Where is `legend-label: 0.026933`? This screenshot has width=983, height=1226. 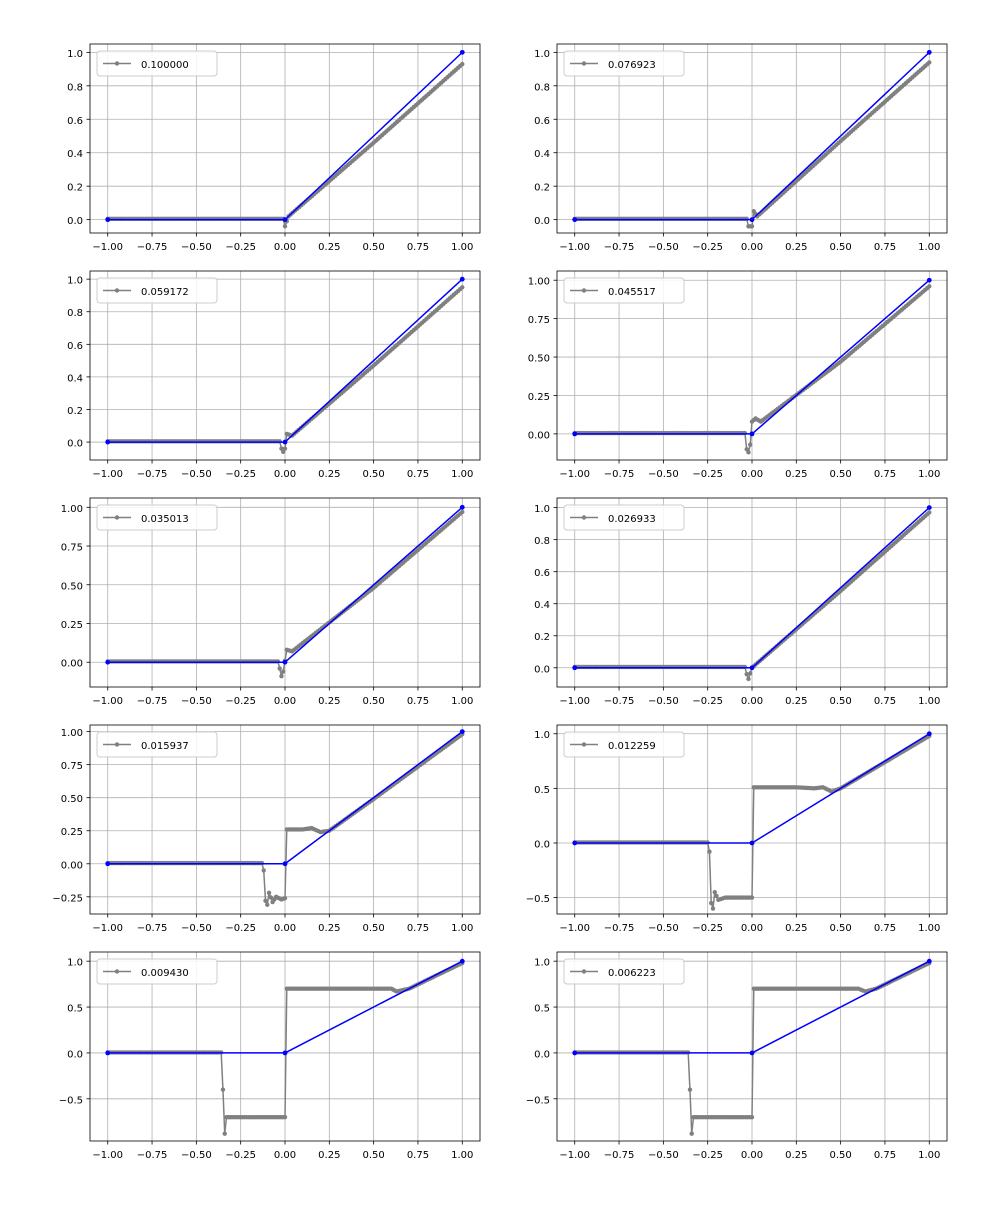
legend-label: 0.026933 is located at coordinates (632, 519).